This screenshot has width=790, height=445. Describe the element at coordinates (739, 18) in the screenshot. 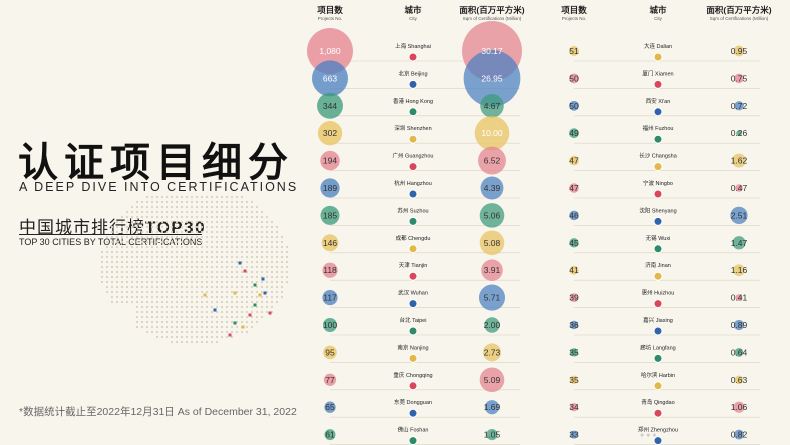

I see `header-area-en: Sqm of Certifications (Million)` at that location.